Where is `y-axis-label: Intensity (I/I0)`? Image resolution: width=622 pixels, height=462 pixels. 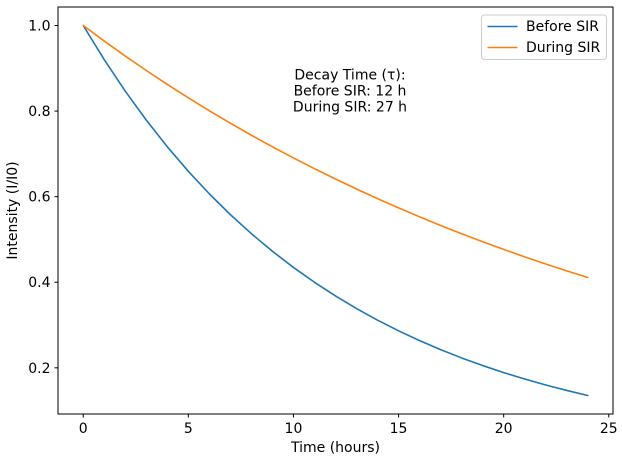
y-axis-label: Intensity (I/I0) is located at coordinates (13, 210).